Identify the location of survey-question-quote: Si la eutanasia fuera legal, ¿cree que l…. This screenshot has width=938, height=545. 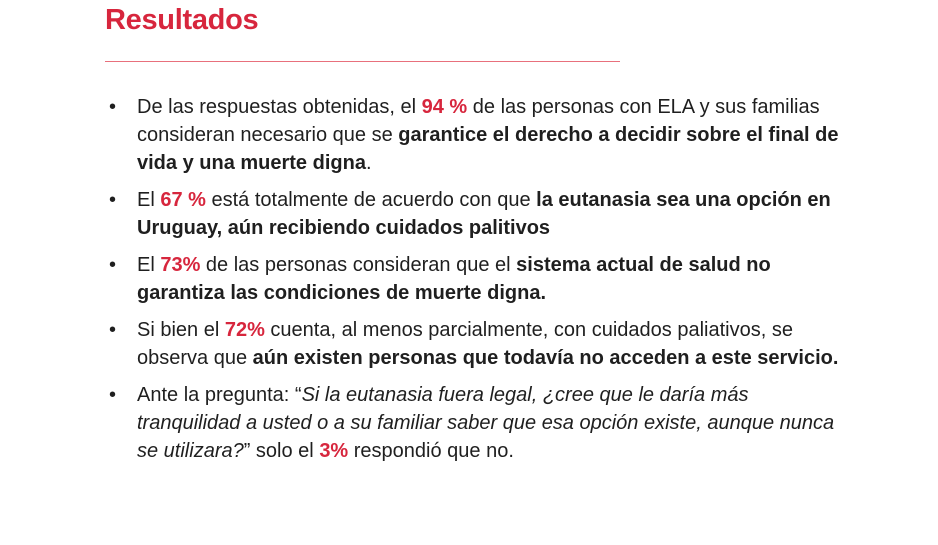
(486, 423).